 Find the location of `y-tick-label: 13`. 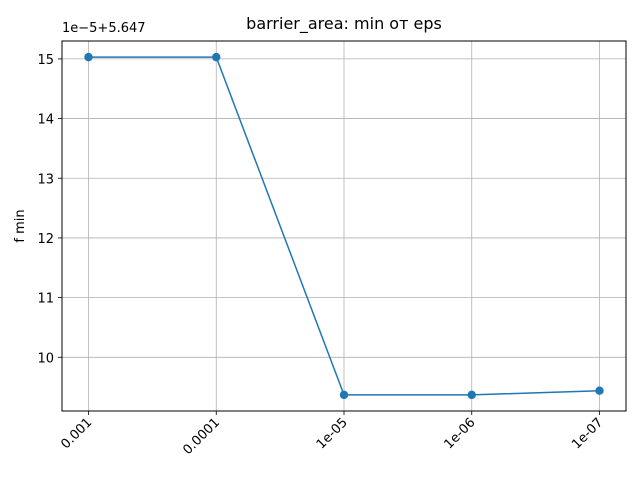

y-tick-label: 13 is located at coordinates (45, 179).